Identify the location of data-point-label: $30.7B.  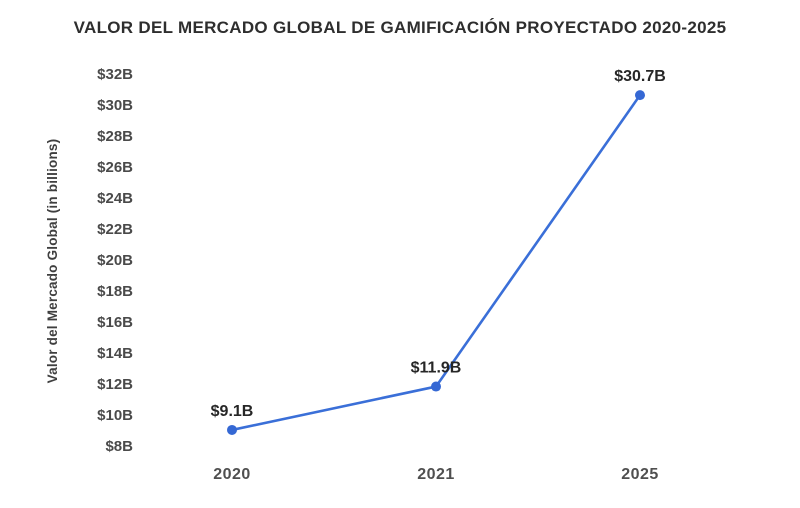
(640, 77).